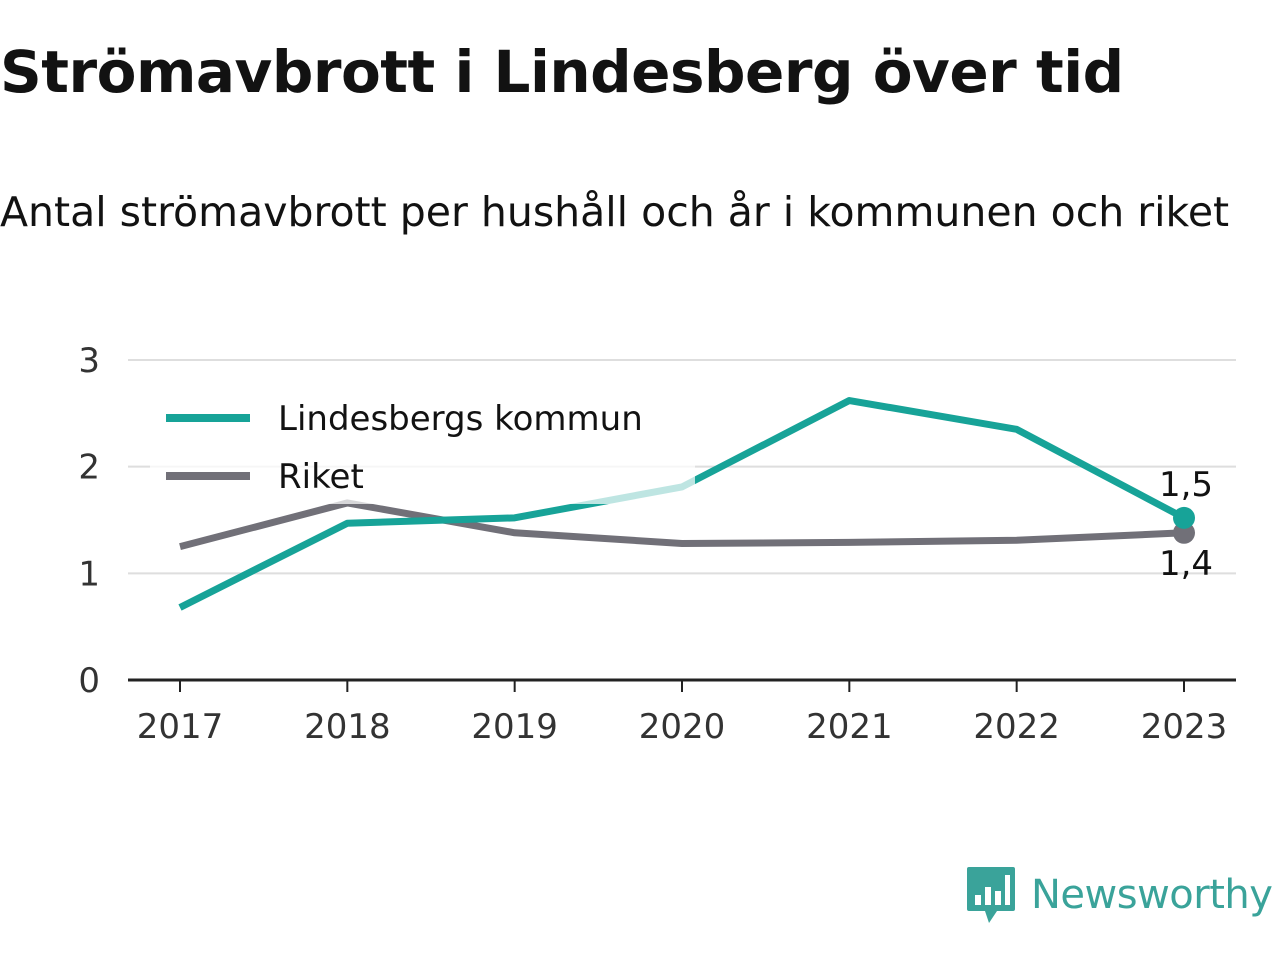 This screenshot has height=960, width=1280. Describe the element at coordinates (89, 681) in the screenshot. I see `y-tick-label: 0` at that location.